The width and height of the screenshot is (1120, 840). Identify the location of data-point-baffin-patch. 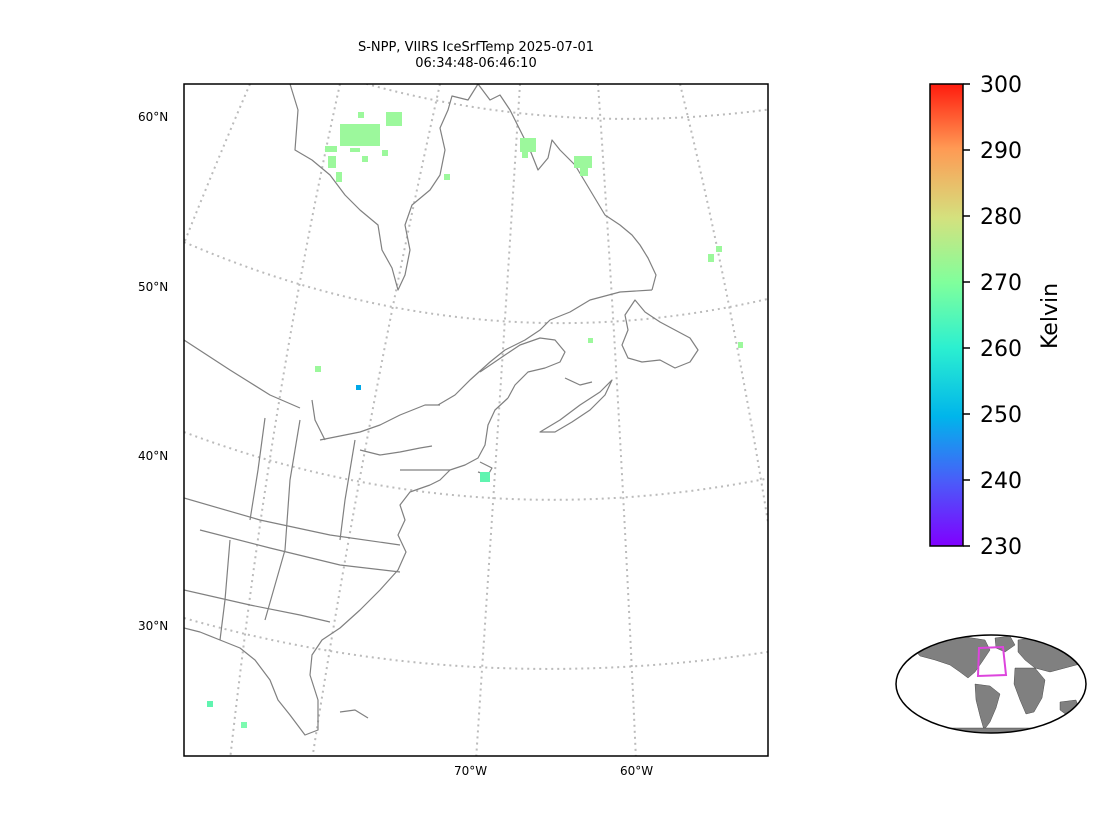
(447, 177).